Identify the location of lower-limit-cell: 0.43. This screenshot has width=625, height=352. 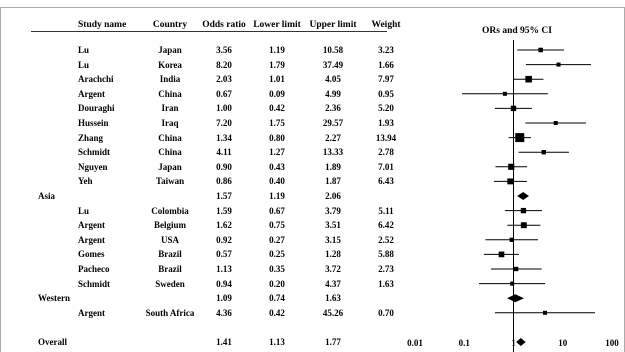
(277, 166).